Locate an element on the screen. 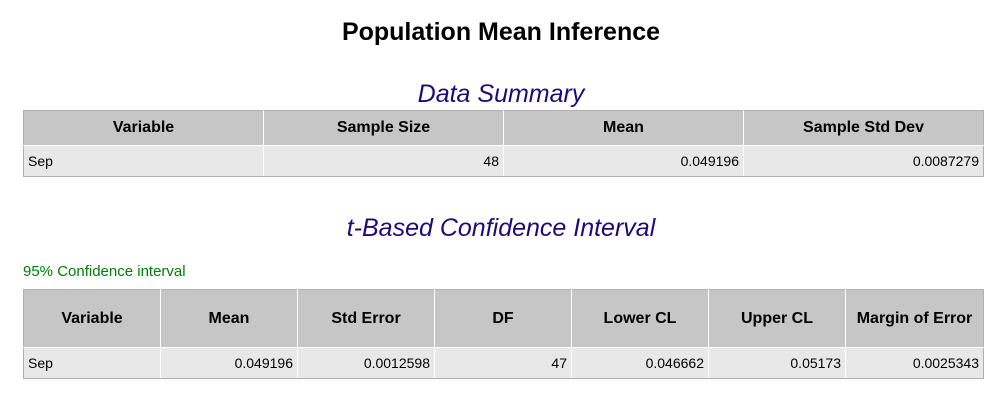 The height and width of the screenshot is (406, 1002). column-header-margin-of-error: Margin of Error is located at coordinates (914, 318).